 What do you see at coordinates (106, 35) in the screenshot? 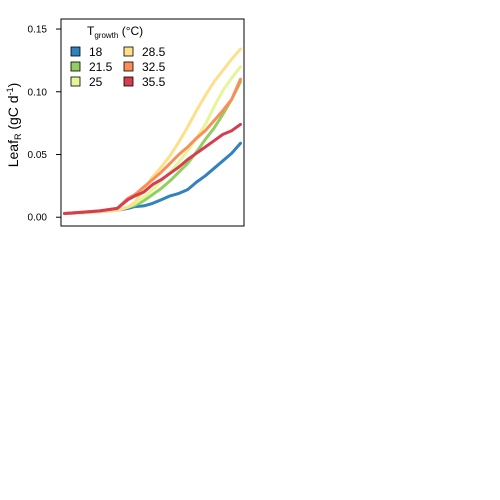
I see `legend-title-sub: growth` at bounding box center [106, 35].